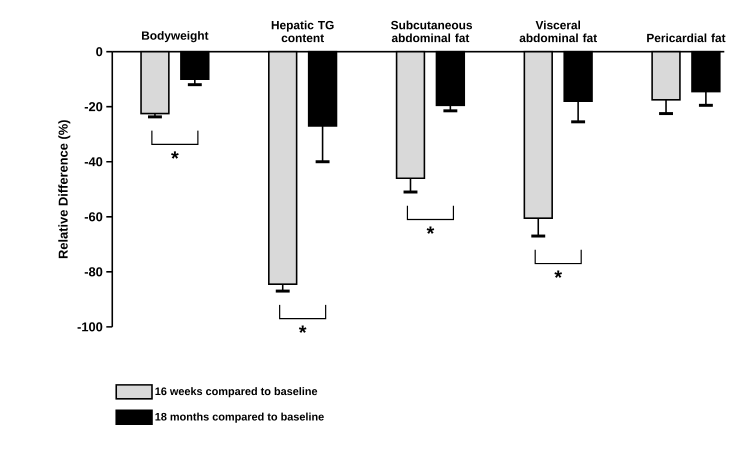 The image size is (729, 459). Describe the element at coordinates (93, 107) in the screenshot. I see `y-tick-label: -20` at that location.